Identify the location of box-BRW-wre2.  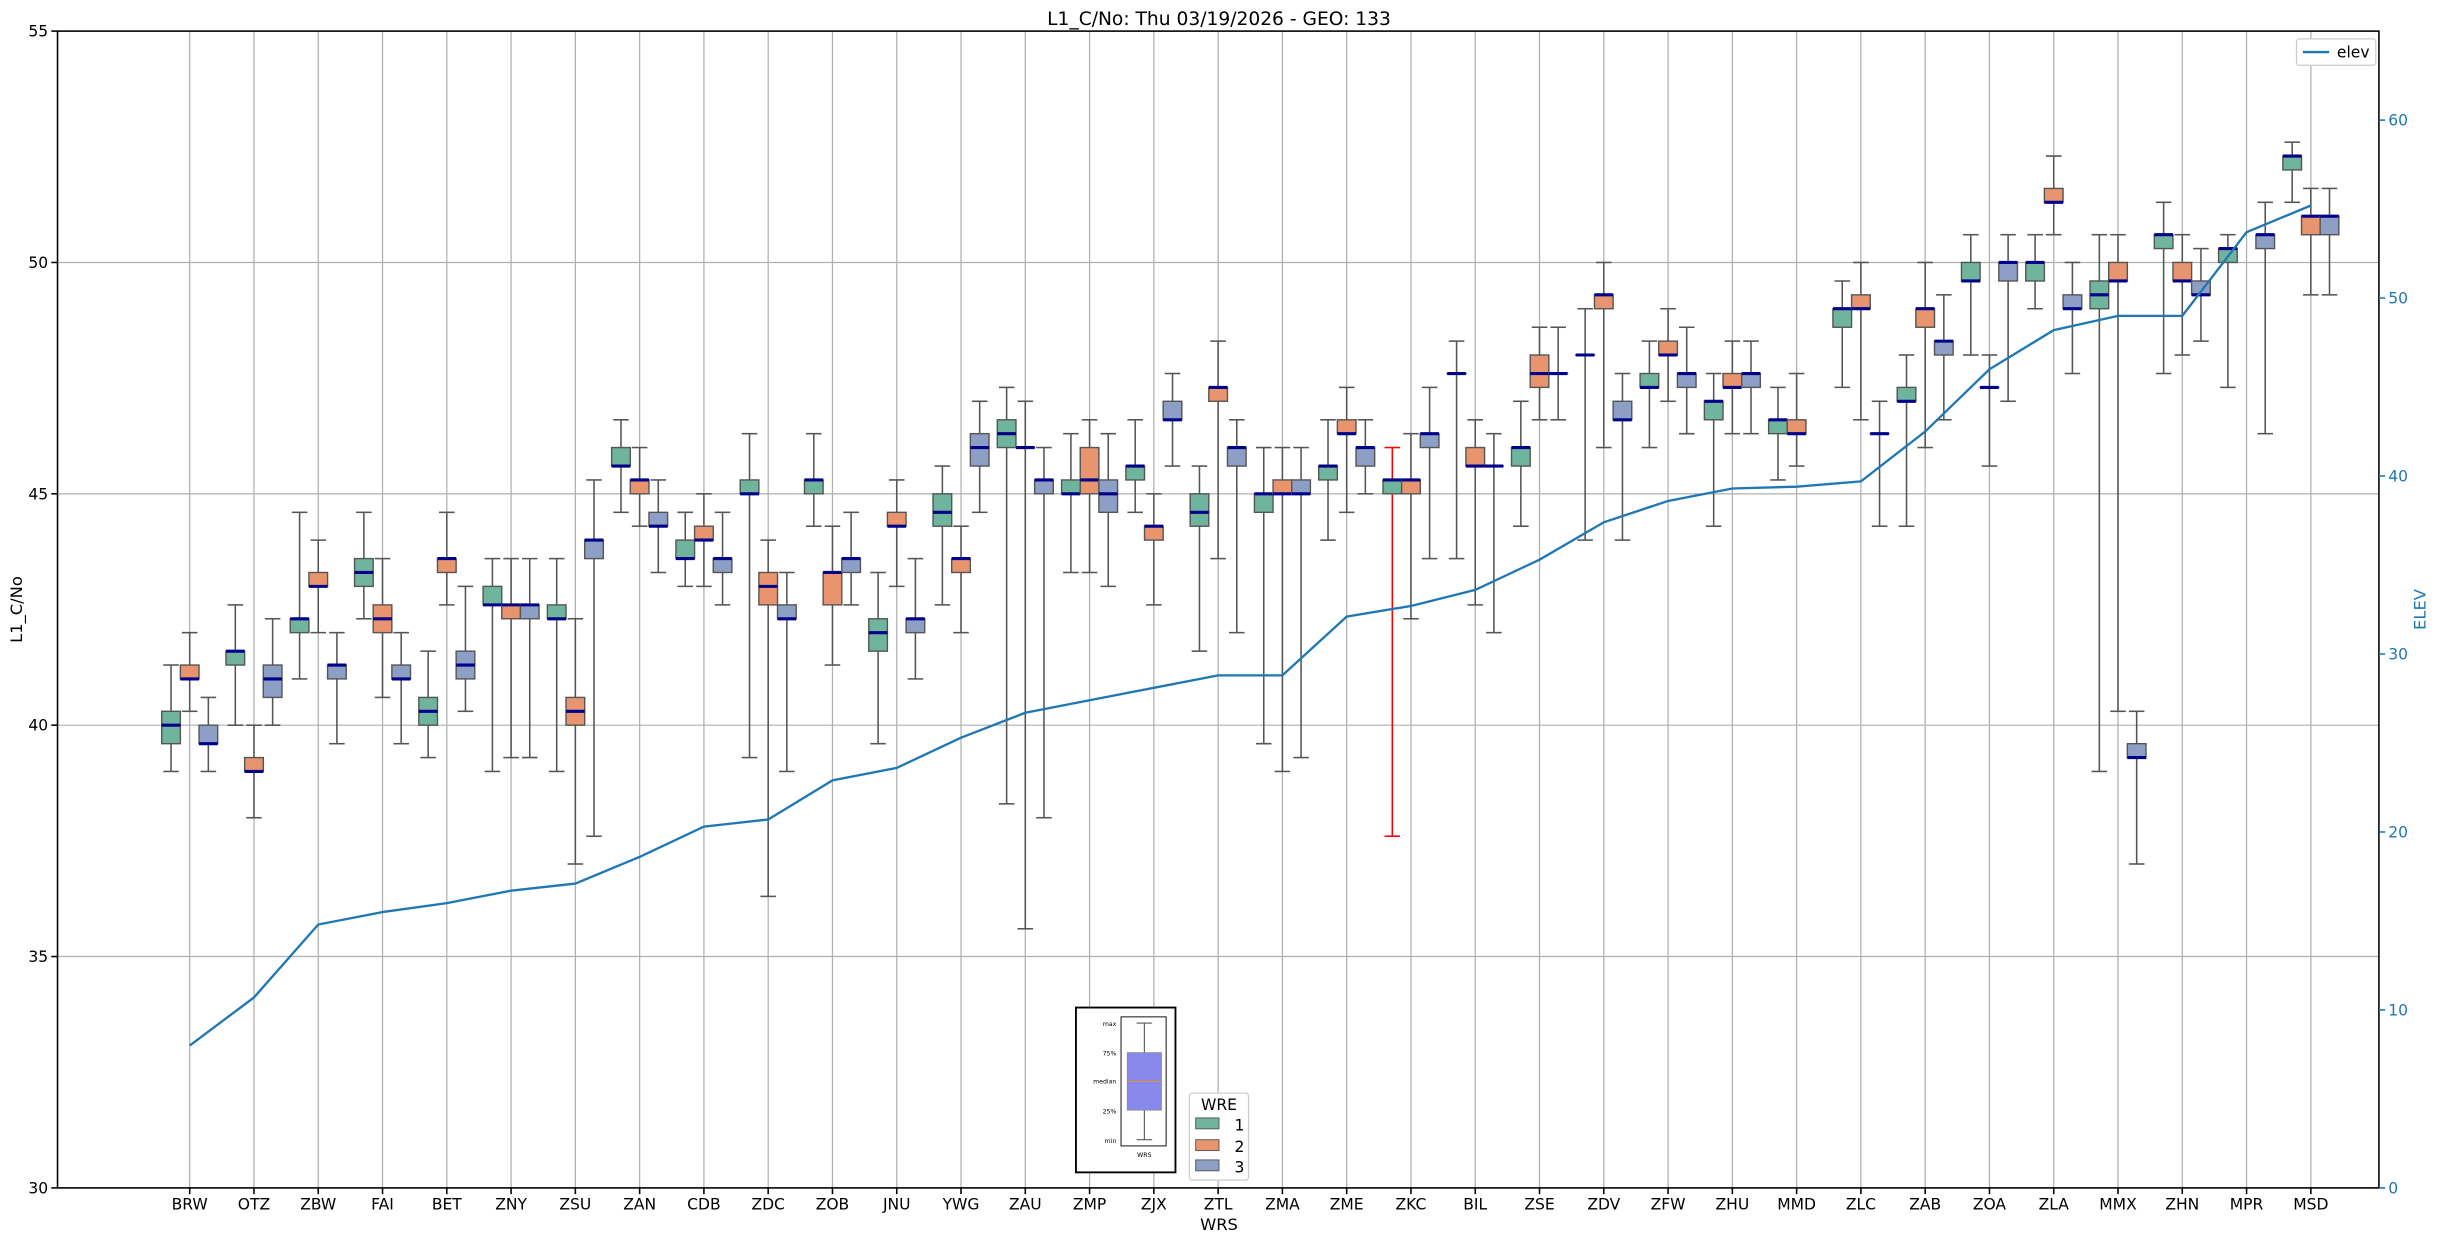
(189, 672).